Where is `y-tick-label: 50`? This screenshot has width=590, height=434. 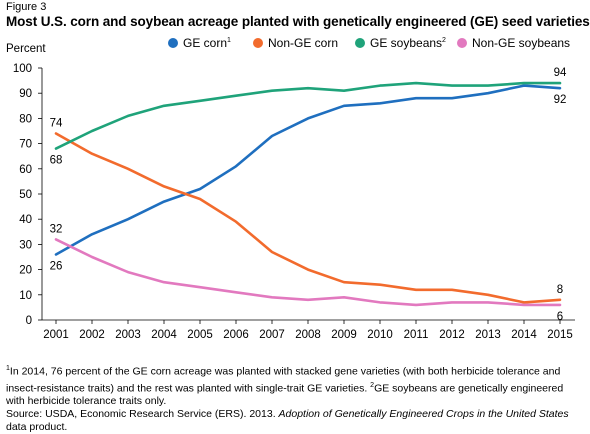
y-tick-label: 50 is located at coordinates (25, 195).